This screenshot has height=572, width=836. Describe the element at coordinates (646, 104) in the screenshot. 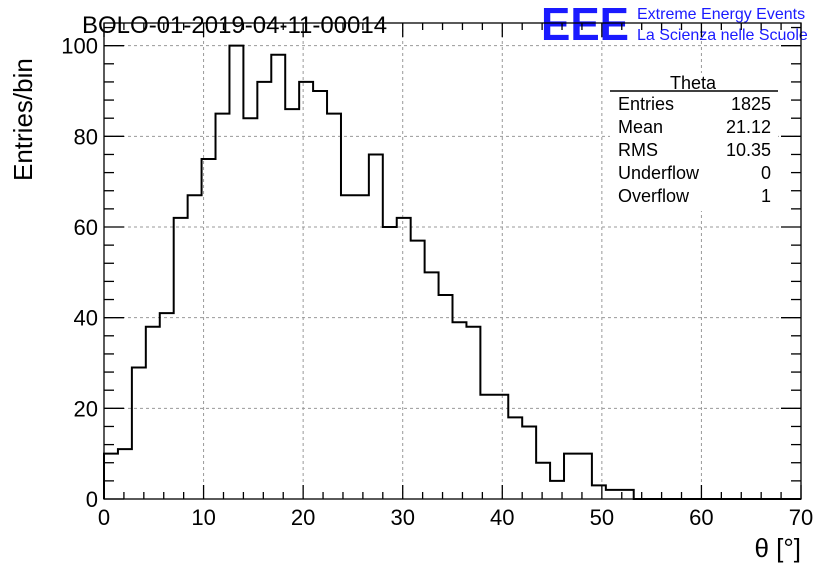

I see `stats-row-label: Entries` at that location.